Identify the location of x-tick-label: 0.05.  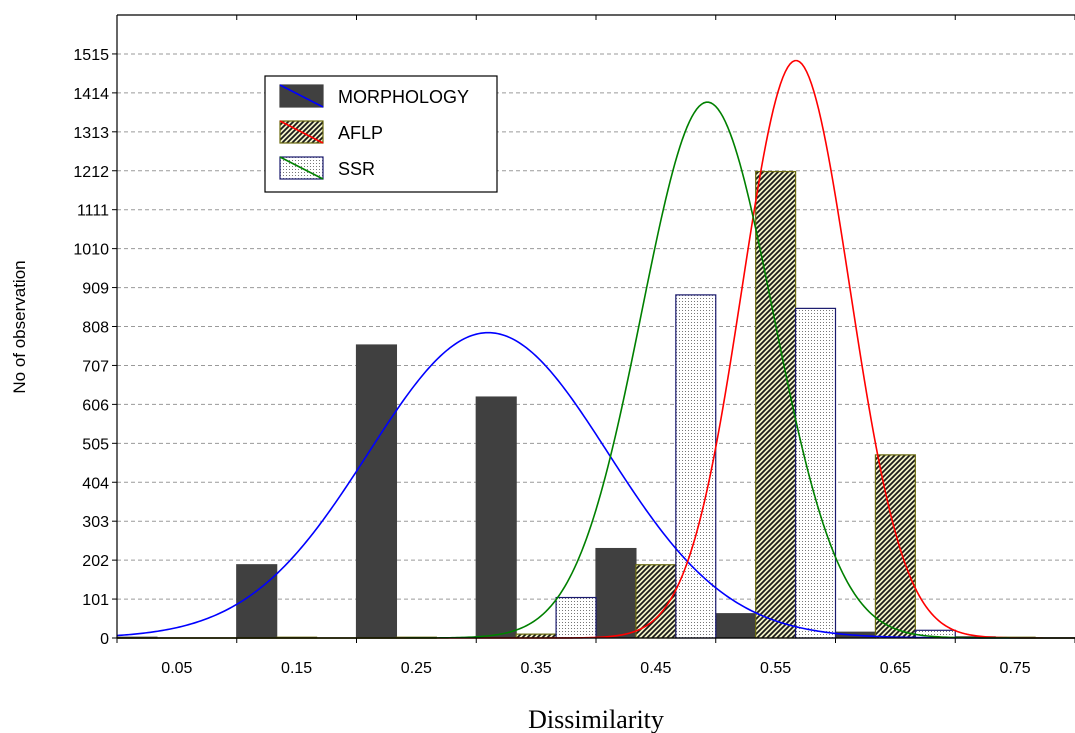
(176, 668).